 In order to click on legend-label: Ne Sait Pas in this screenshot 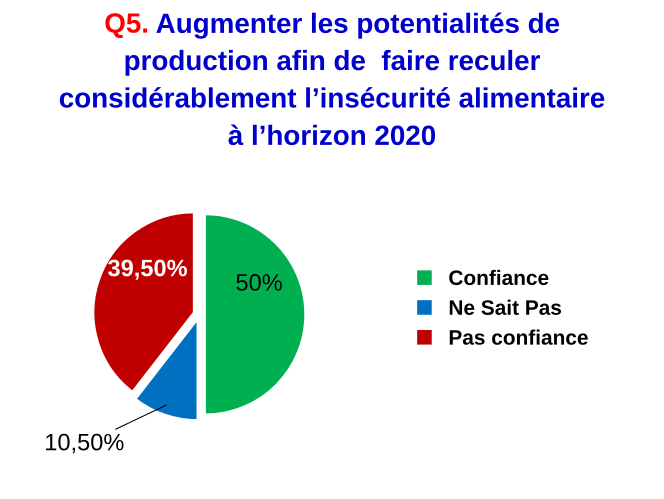, I will do `click(506, 307)`.